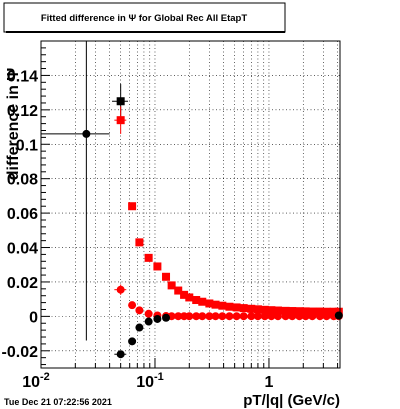 The image size is (400, 409). Describe the element at coordinates (36, 381) in the screenshot. I see `x-tick-label: 10⁻²` at that location.